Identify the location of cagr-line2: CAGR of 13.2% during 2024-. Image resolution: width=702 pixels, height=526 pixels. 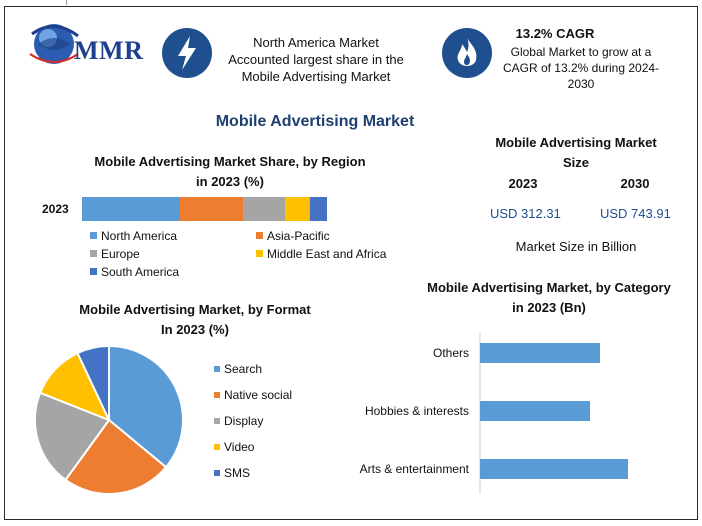
(581, 68).